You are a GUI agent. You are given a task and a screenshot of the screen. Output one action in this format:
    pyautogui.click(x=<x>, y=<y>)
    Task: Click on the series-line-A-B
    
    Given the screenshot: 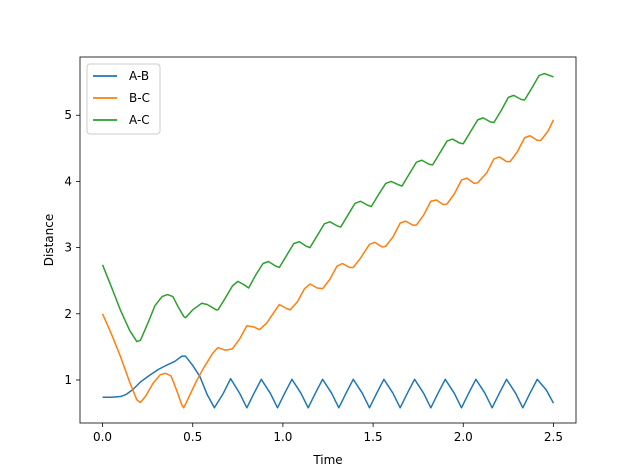 What is the action you would take?
    pyautogui.click(x=328, y=382)
    